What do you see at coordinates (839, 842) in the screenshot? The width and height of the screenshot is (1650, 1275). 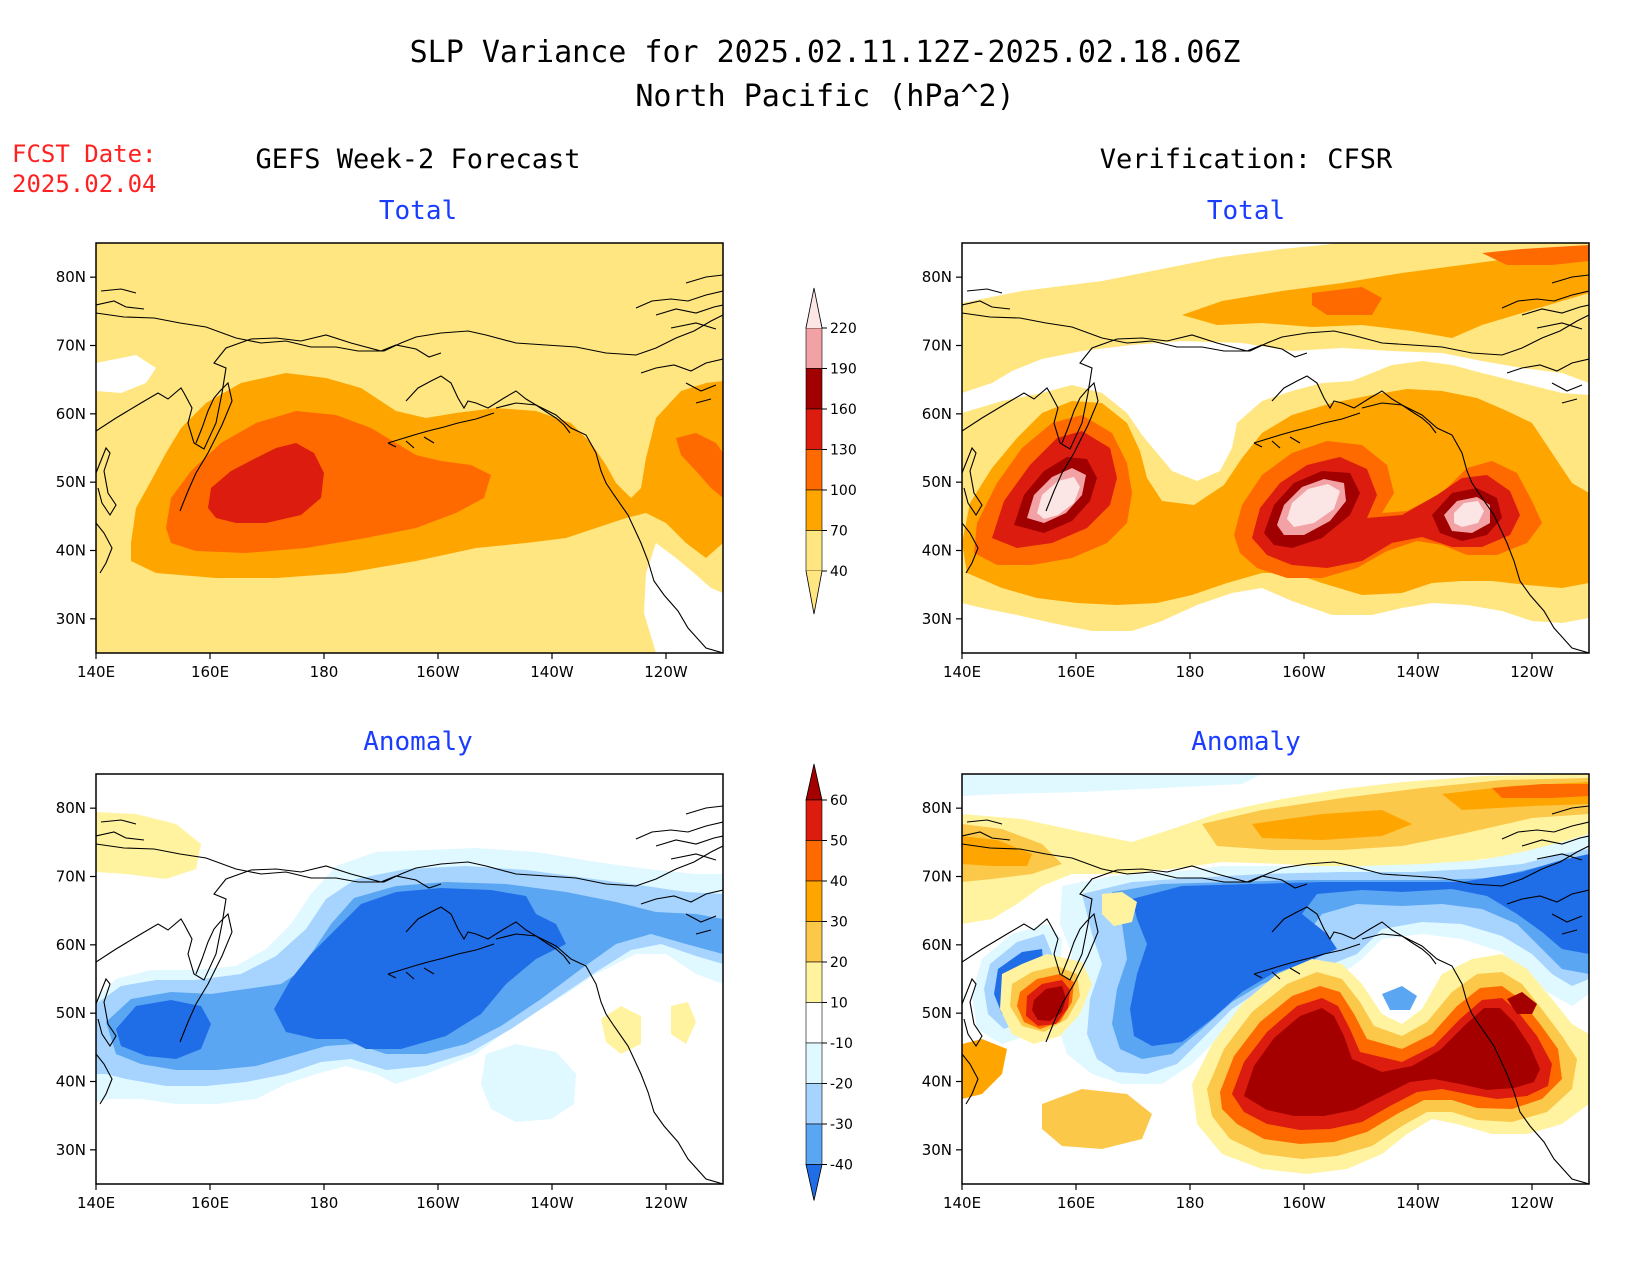 I see `anomaly-colorbar-label: 50` at bounding box center [839, 842].